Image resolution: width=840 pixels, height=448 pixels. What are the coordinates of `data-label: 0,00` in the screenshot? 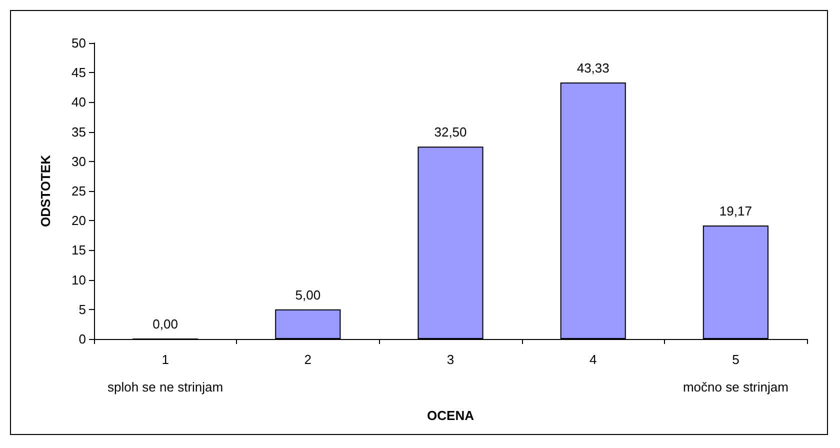 It's located at (165, 324).